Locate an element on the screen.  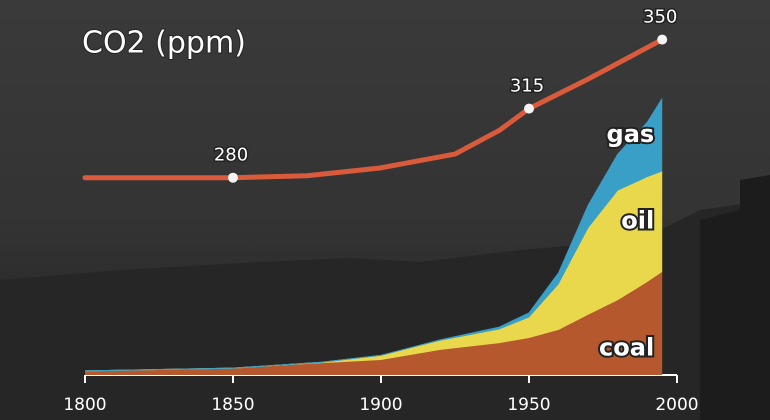
x-tick-label: 1900 is located at coordinates (380, 405).